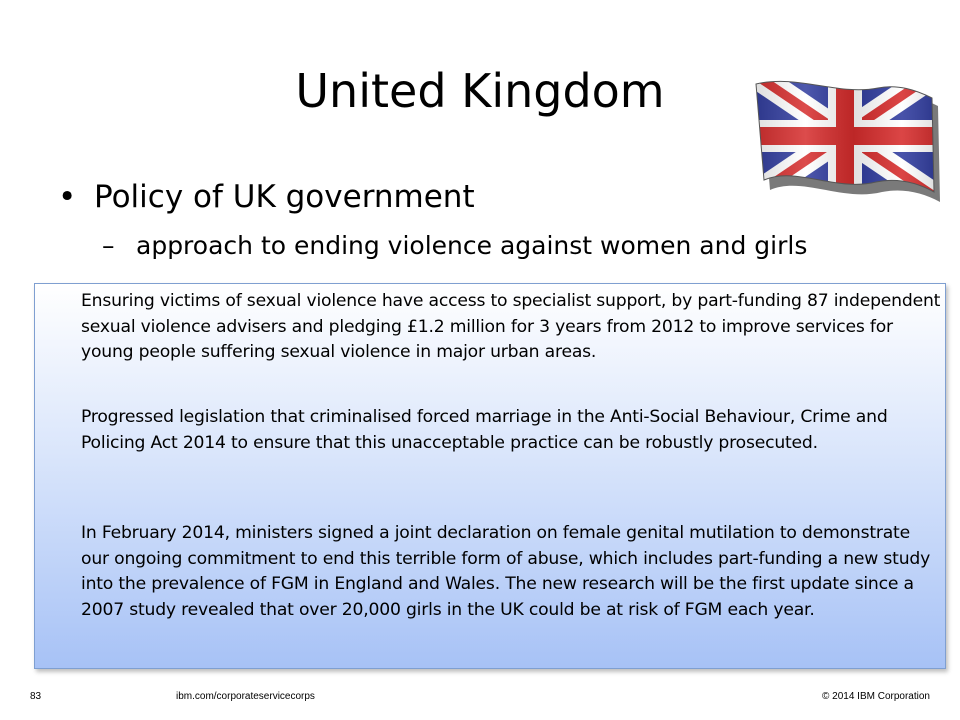  Describe the element at coordinates (847, 141) in the screenshot. I see `union-jack-flag-icon` at that location.